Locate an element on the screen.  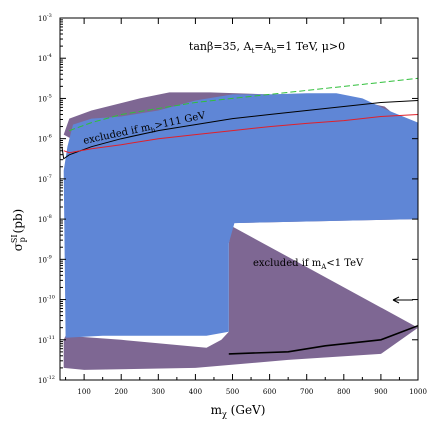
x-tick-label: 100 is located at coordinates (83, 392).